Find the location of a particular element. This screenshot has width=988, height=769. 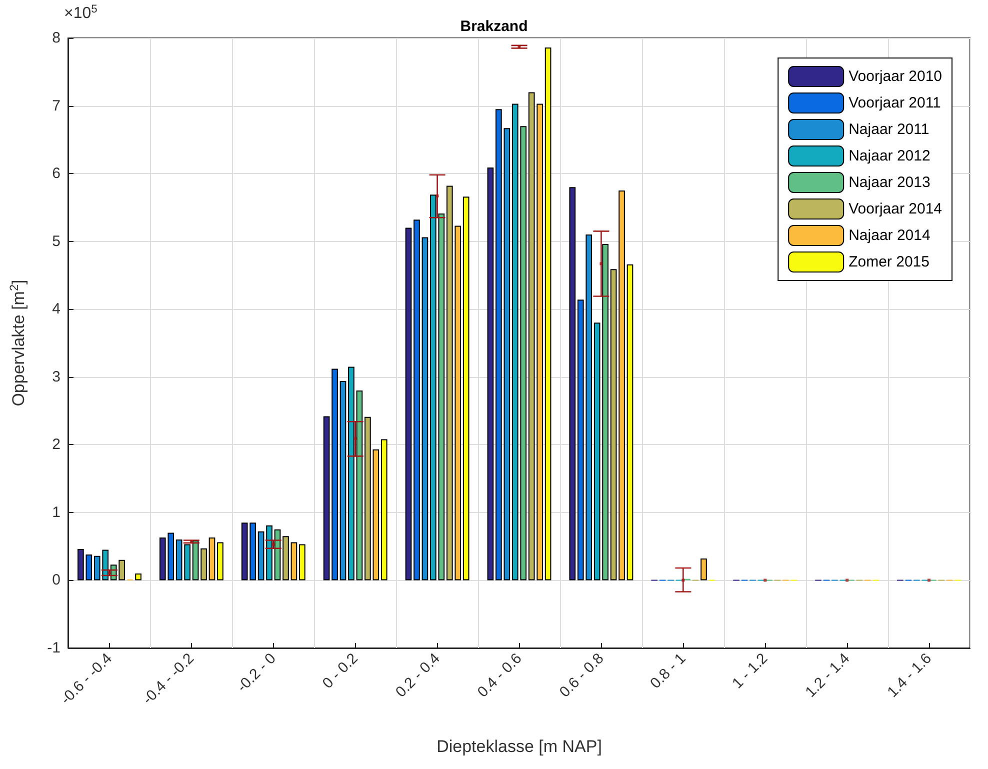

y-tick-label: 6 is located at coordinates (56, 173).